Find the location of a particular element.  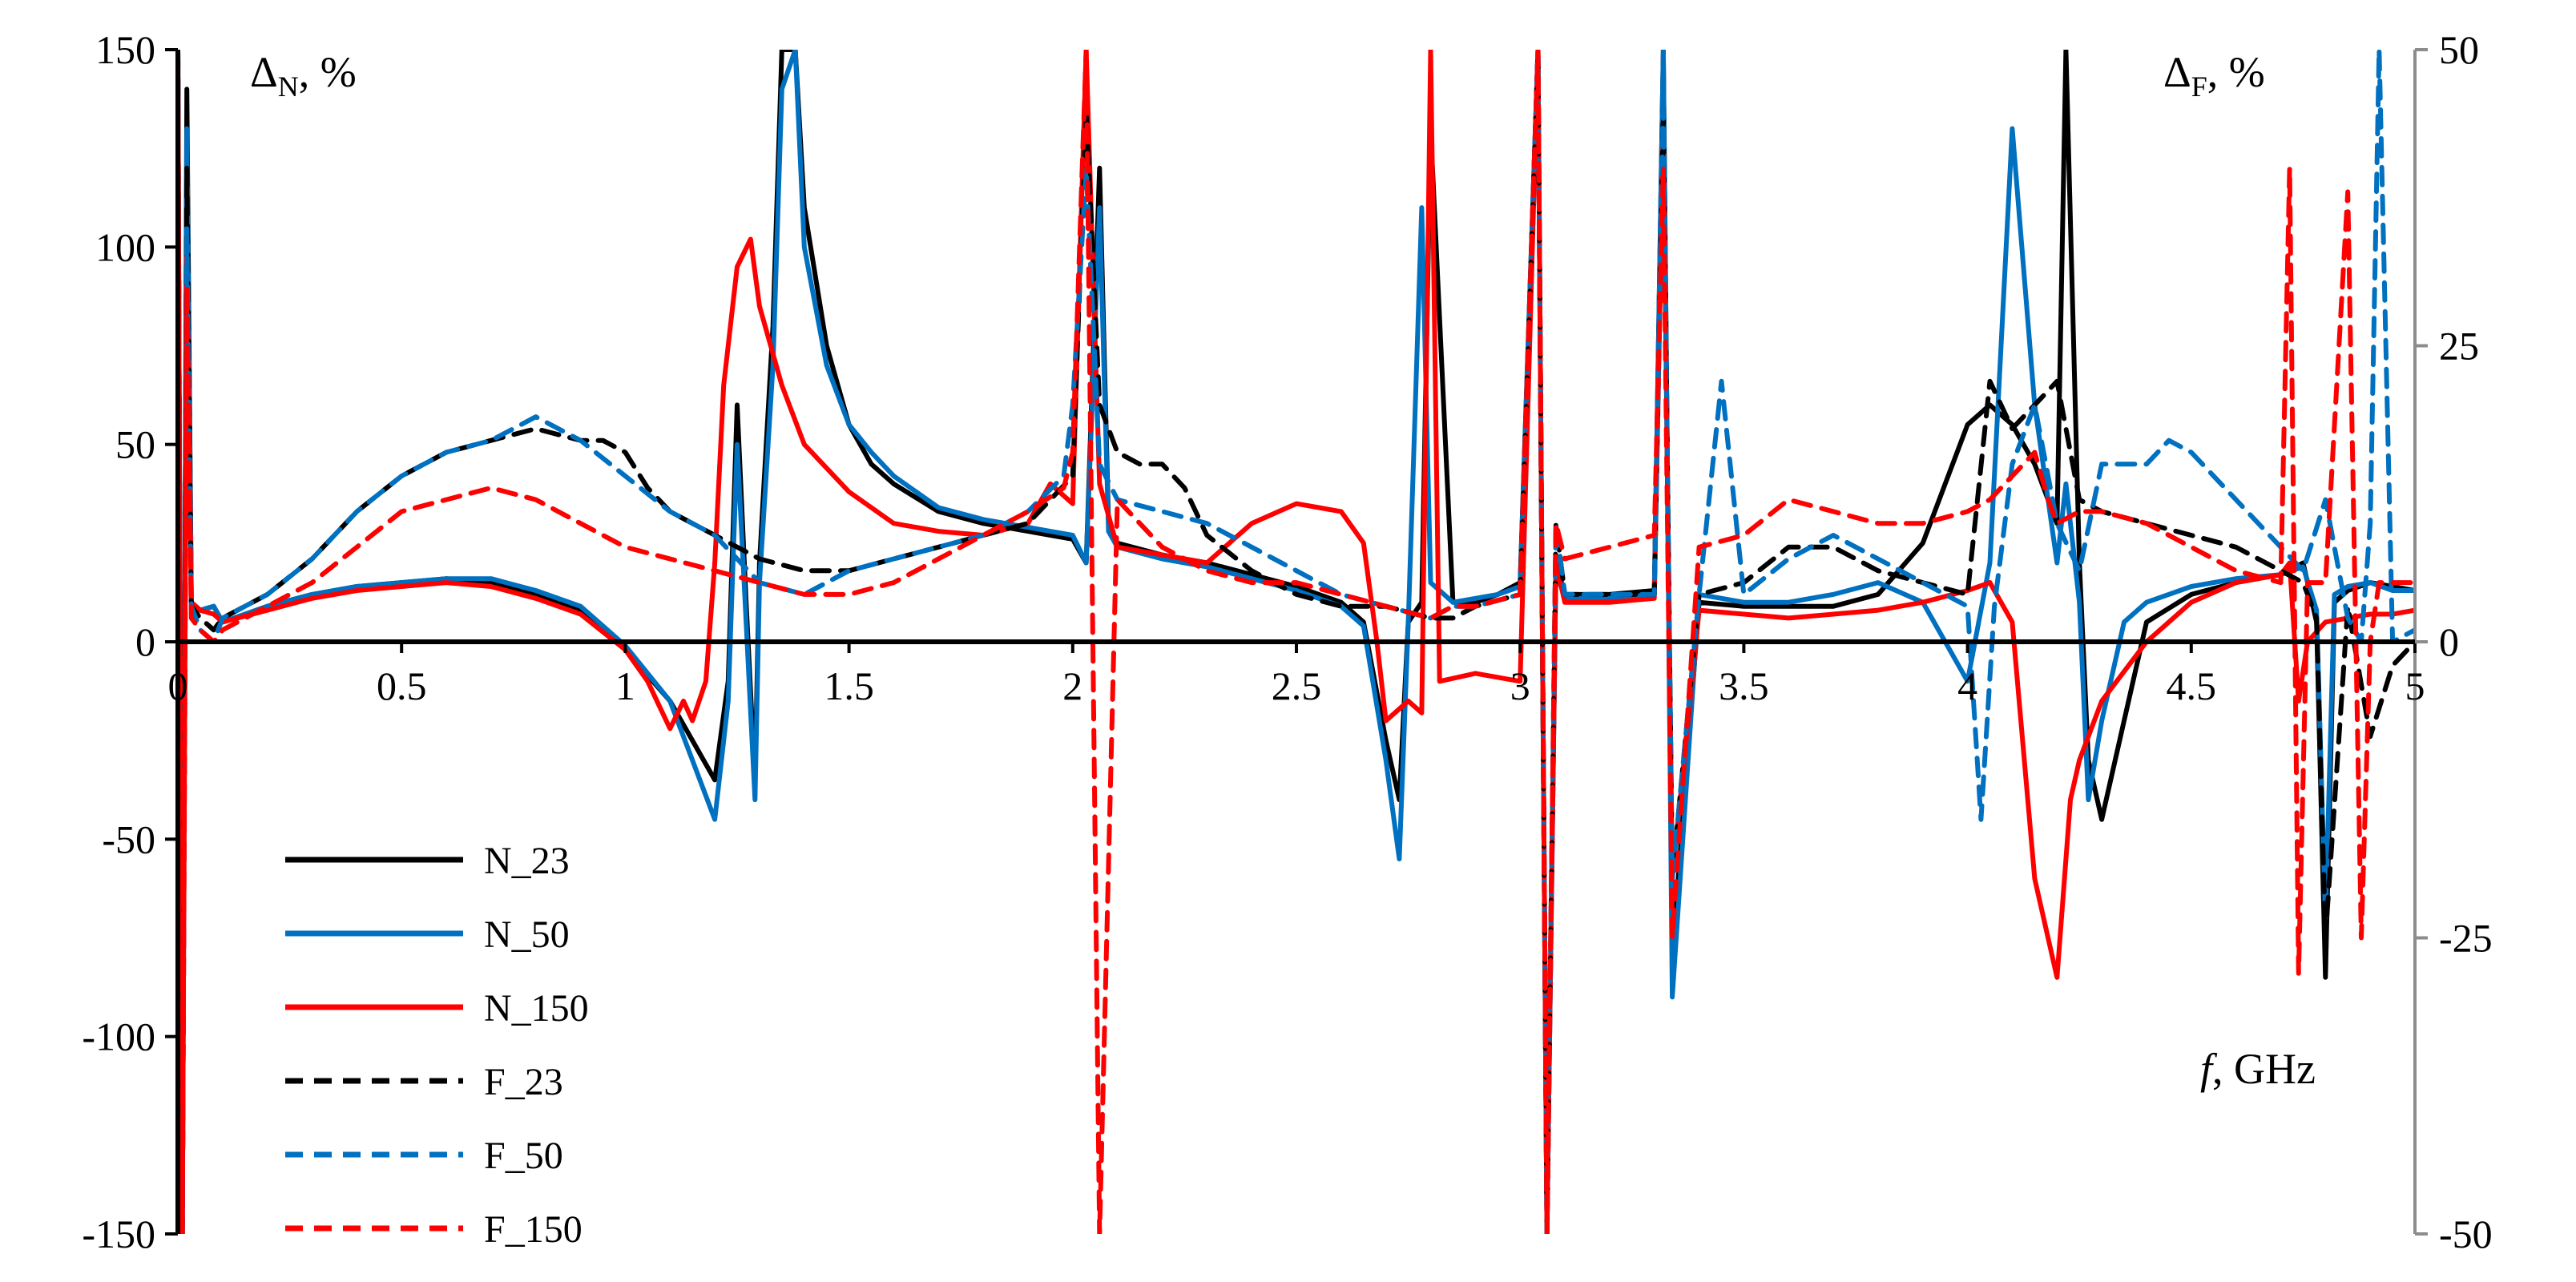

x-tick-label: 5 is located at coordinates (2415, 685).